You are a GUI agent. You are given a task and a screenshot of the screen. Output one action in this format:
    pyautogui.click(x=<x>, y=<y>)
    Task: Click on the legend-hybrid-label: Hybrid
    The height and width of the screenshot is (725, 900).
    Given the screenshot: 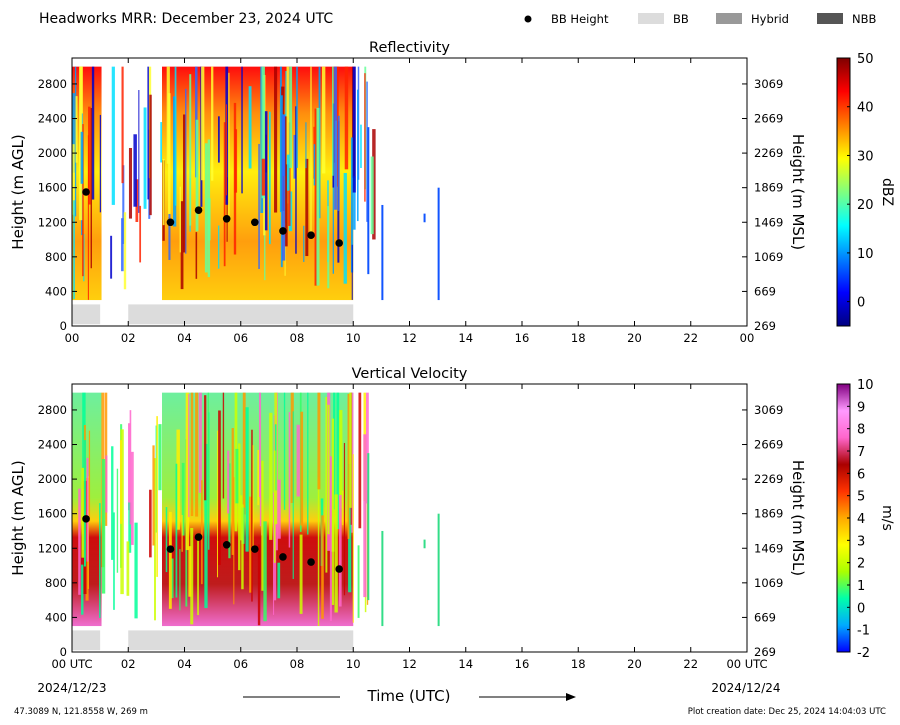 What is the action you would take?
    pyautogui.click(x=770, y=19)
    